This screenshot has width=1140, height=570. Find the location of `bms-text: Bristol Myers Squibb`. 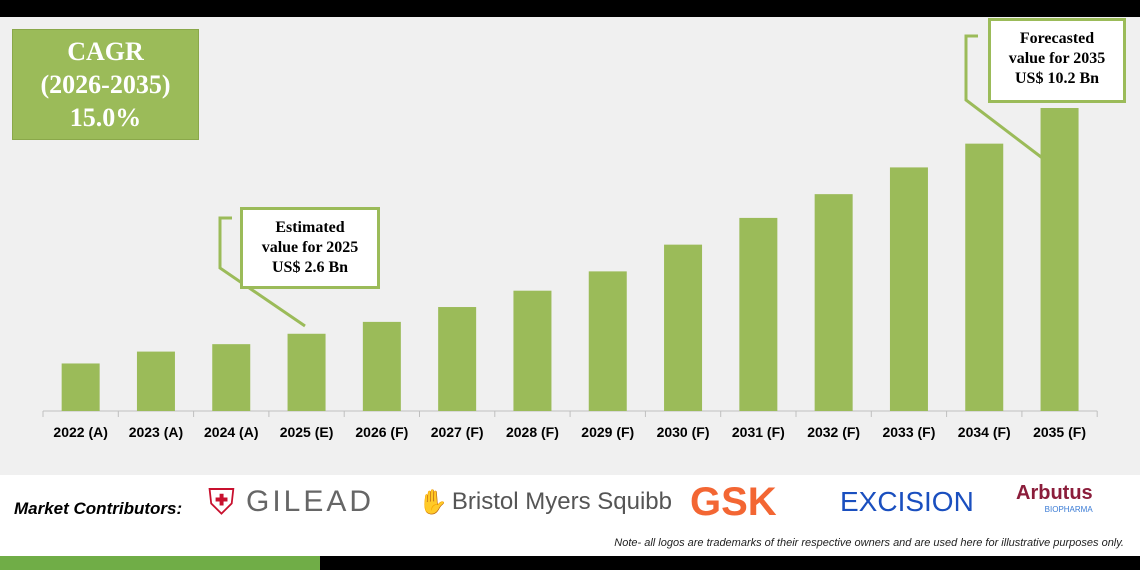

bms-text: Bristol Myers Squibb is located at coordinates (561, 501).